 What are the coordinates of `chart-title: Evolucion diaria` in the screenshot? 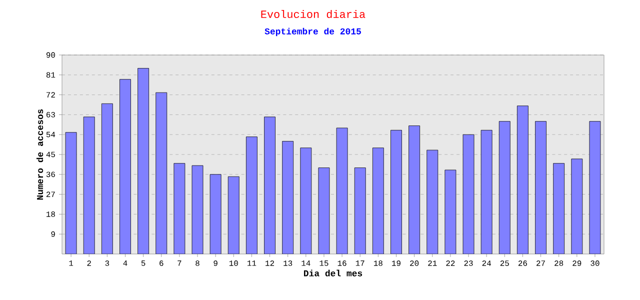 It's located at (313, 14).